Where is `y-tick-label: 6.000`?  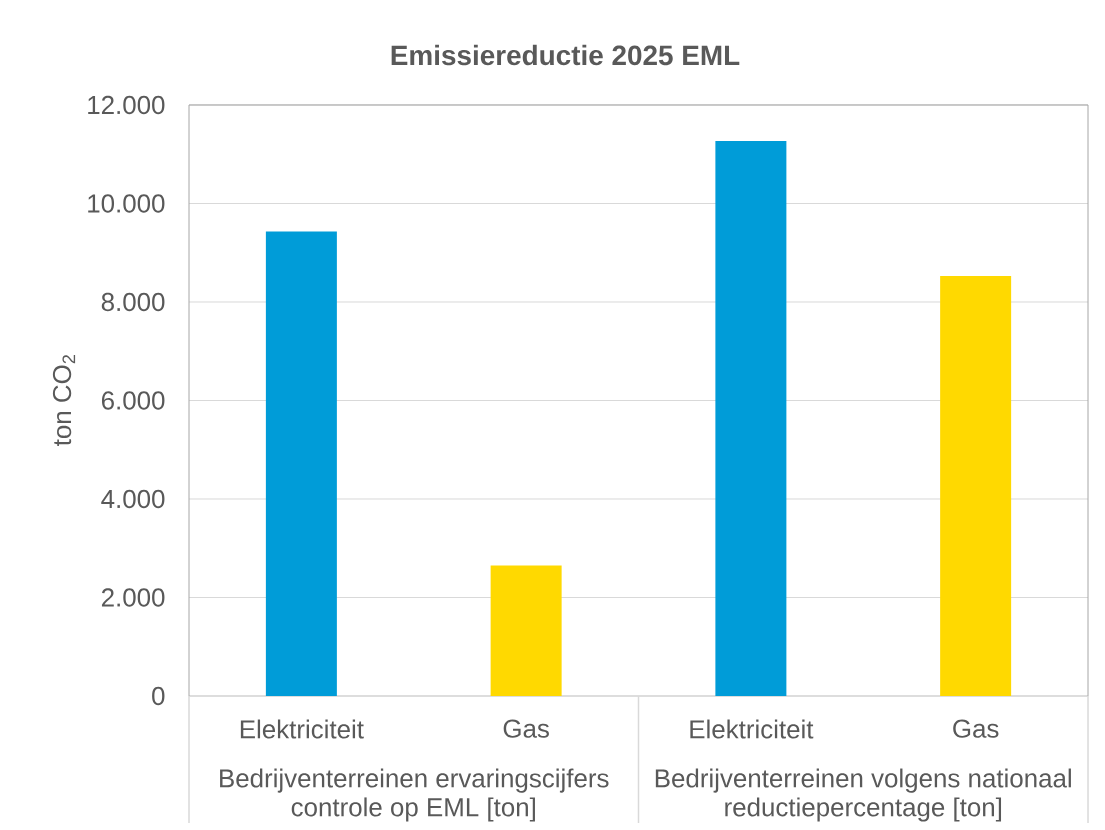 y-tick-label: 6.000 is located at coordinates (133, 400).